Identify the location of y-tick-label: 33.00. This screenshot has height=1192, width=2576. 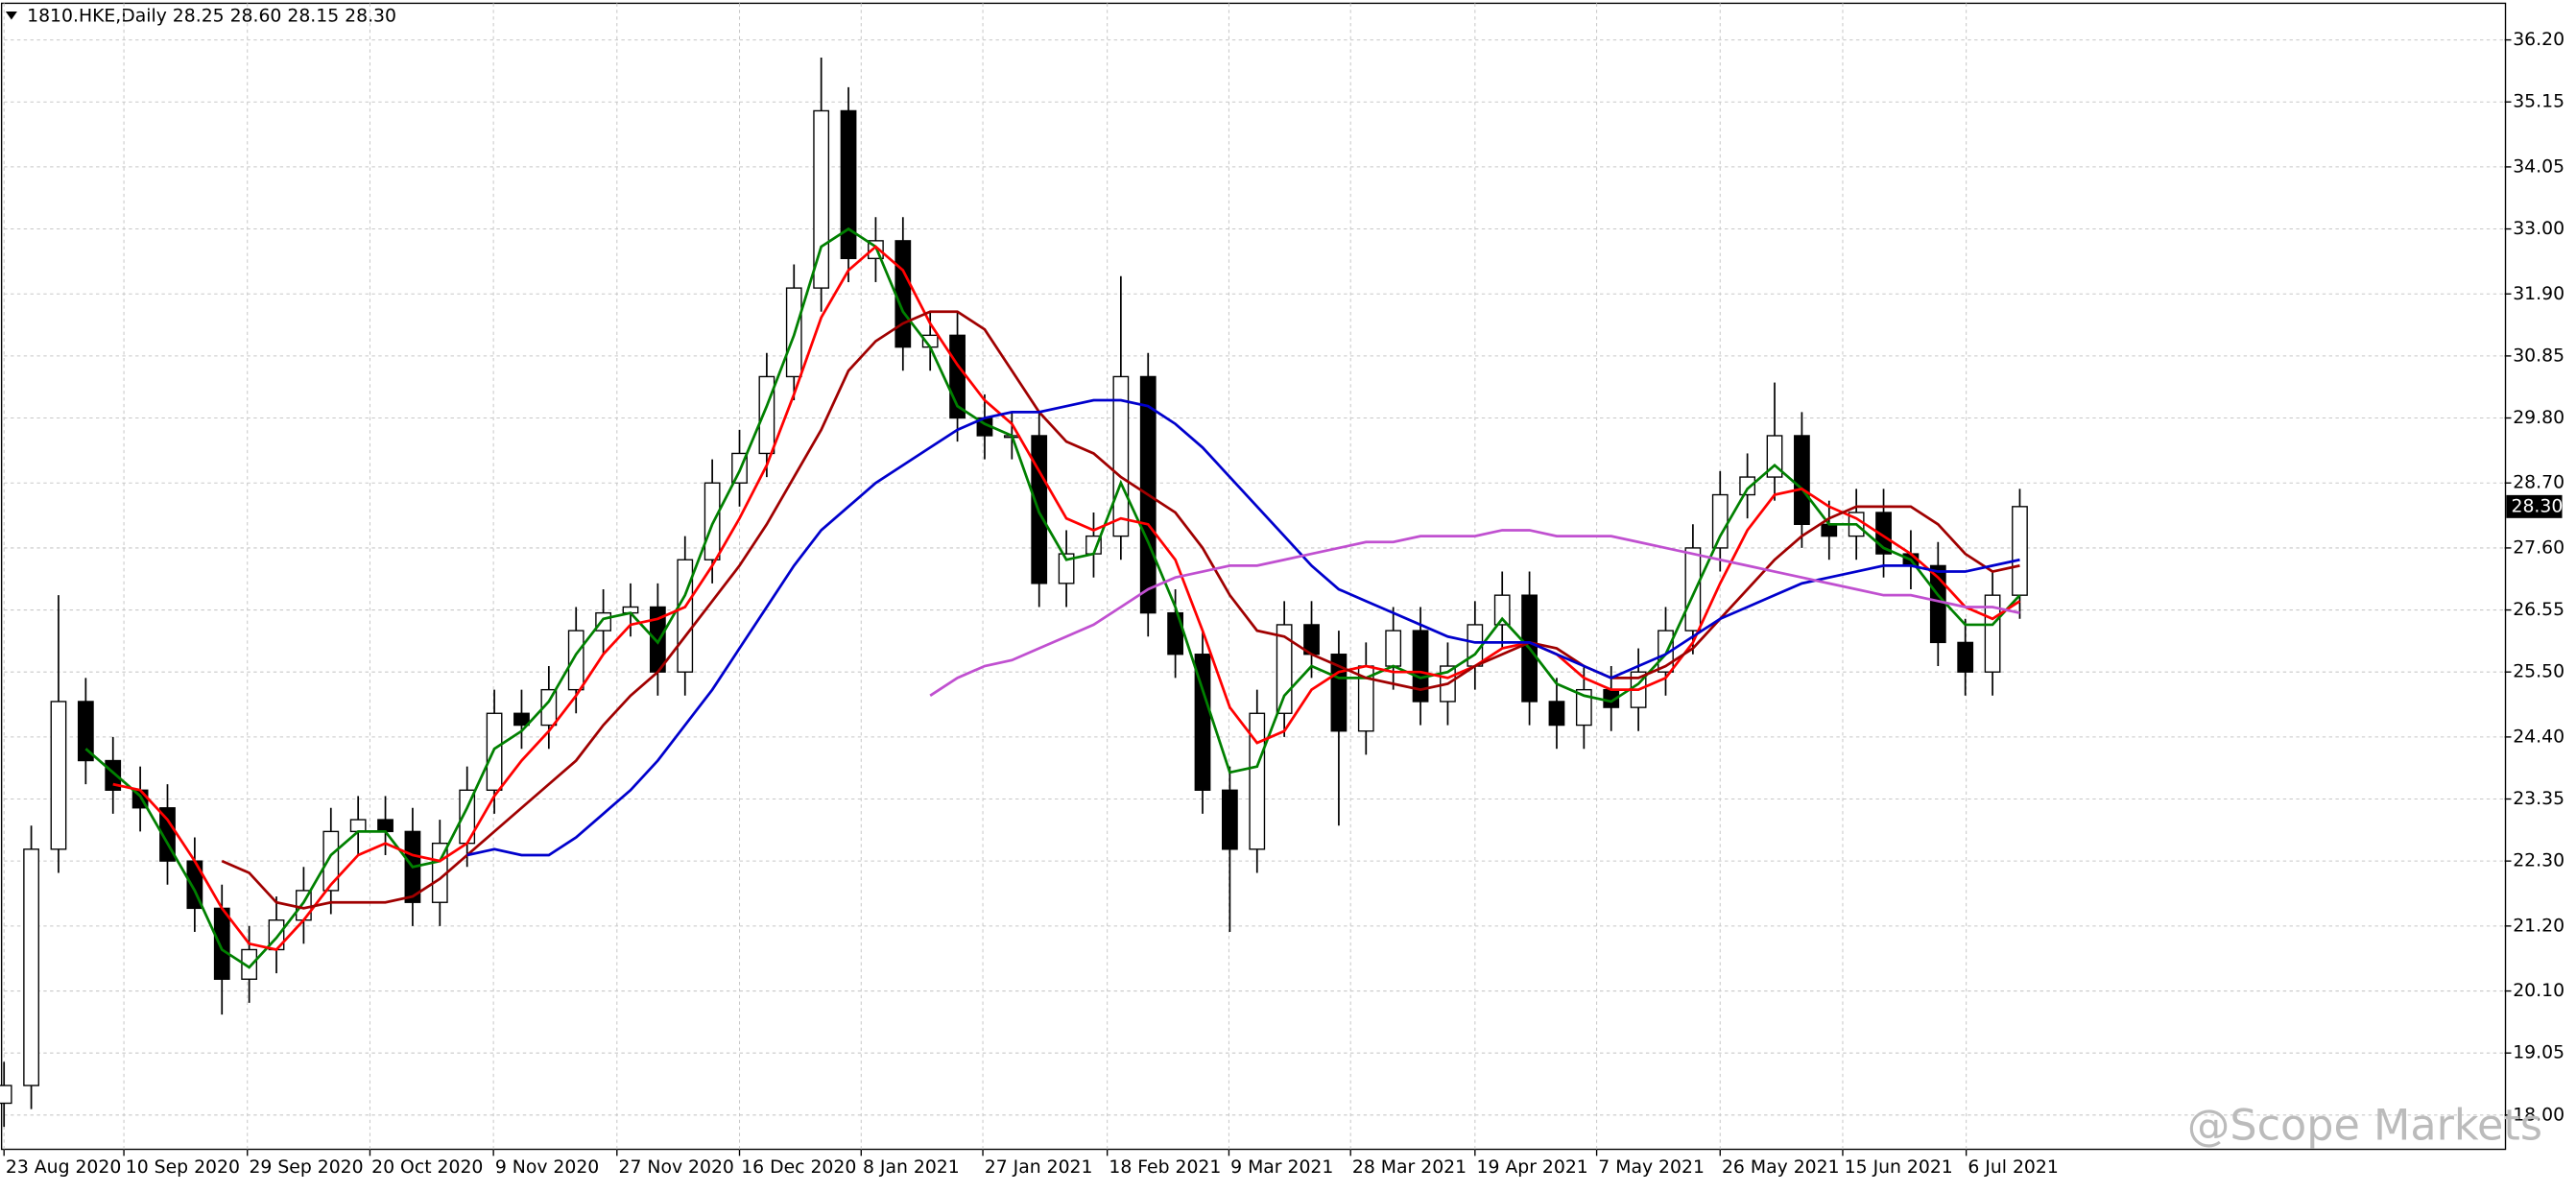
(2538, 229).